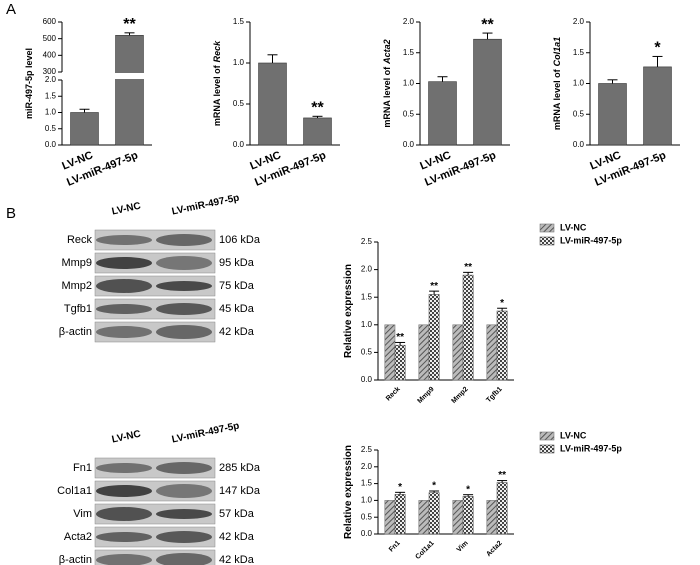 This screenshot has width=700, height=565. What do you see at coordinates (78, 309) in the screenshot?
I see `protein-label: Tgfb1` at bounding box center [78, 309].